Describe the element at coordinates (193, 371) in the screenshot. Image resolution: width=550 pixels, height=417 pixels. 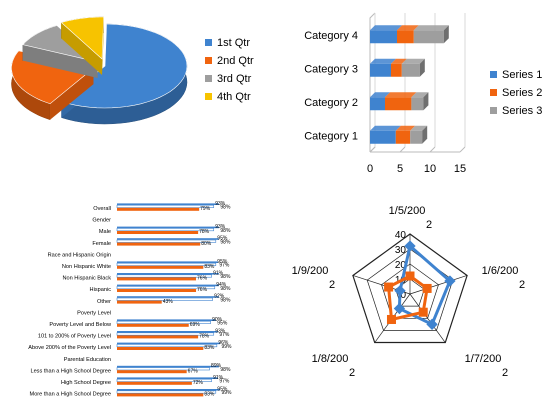
I see `value-label-a: 67%` at that location.